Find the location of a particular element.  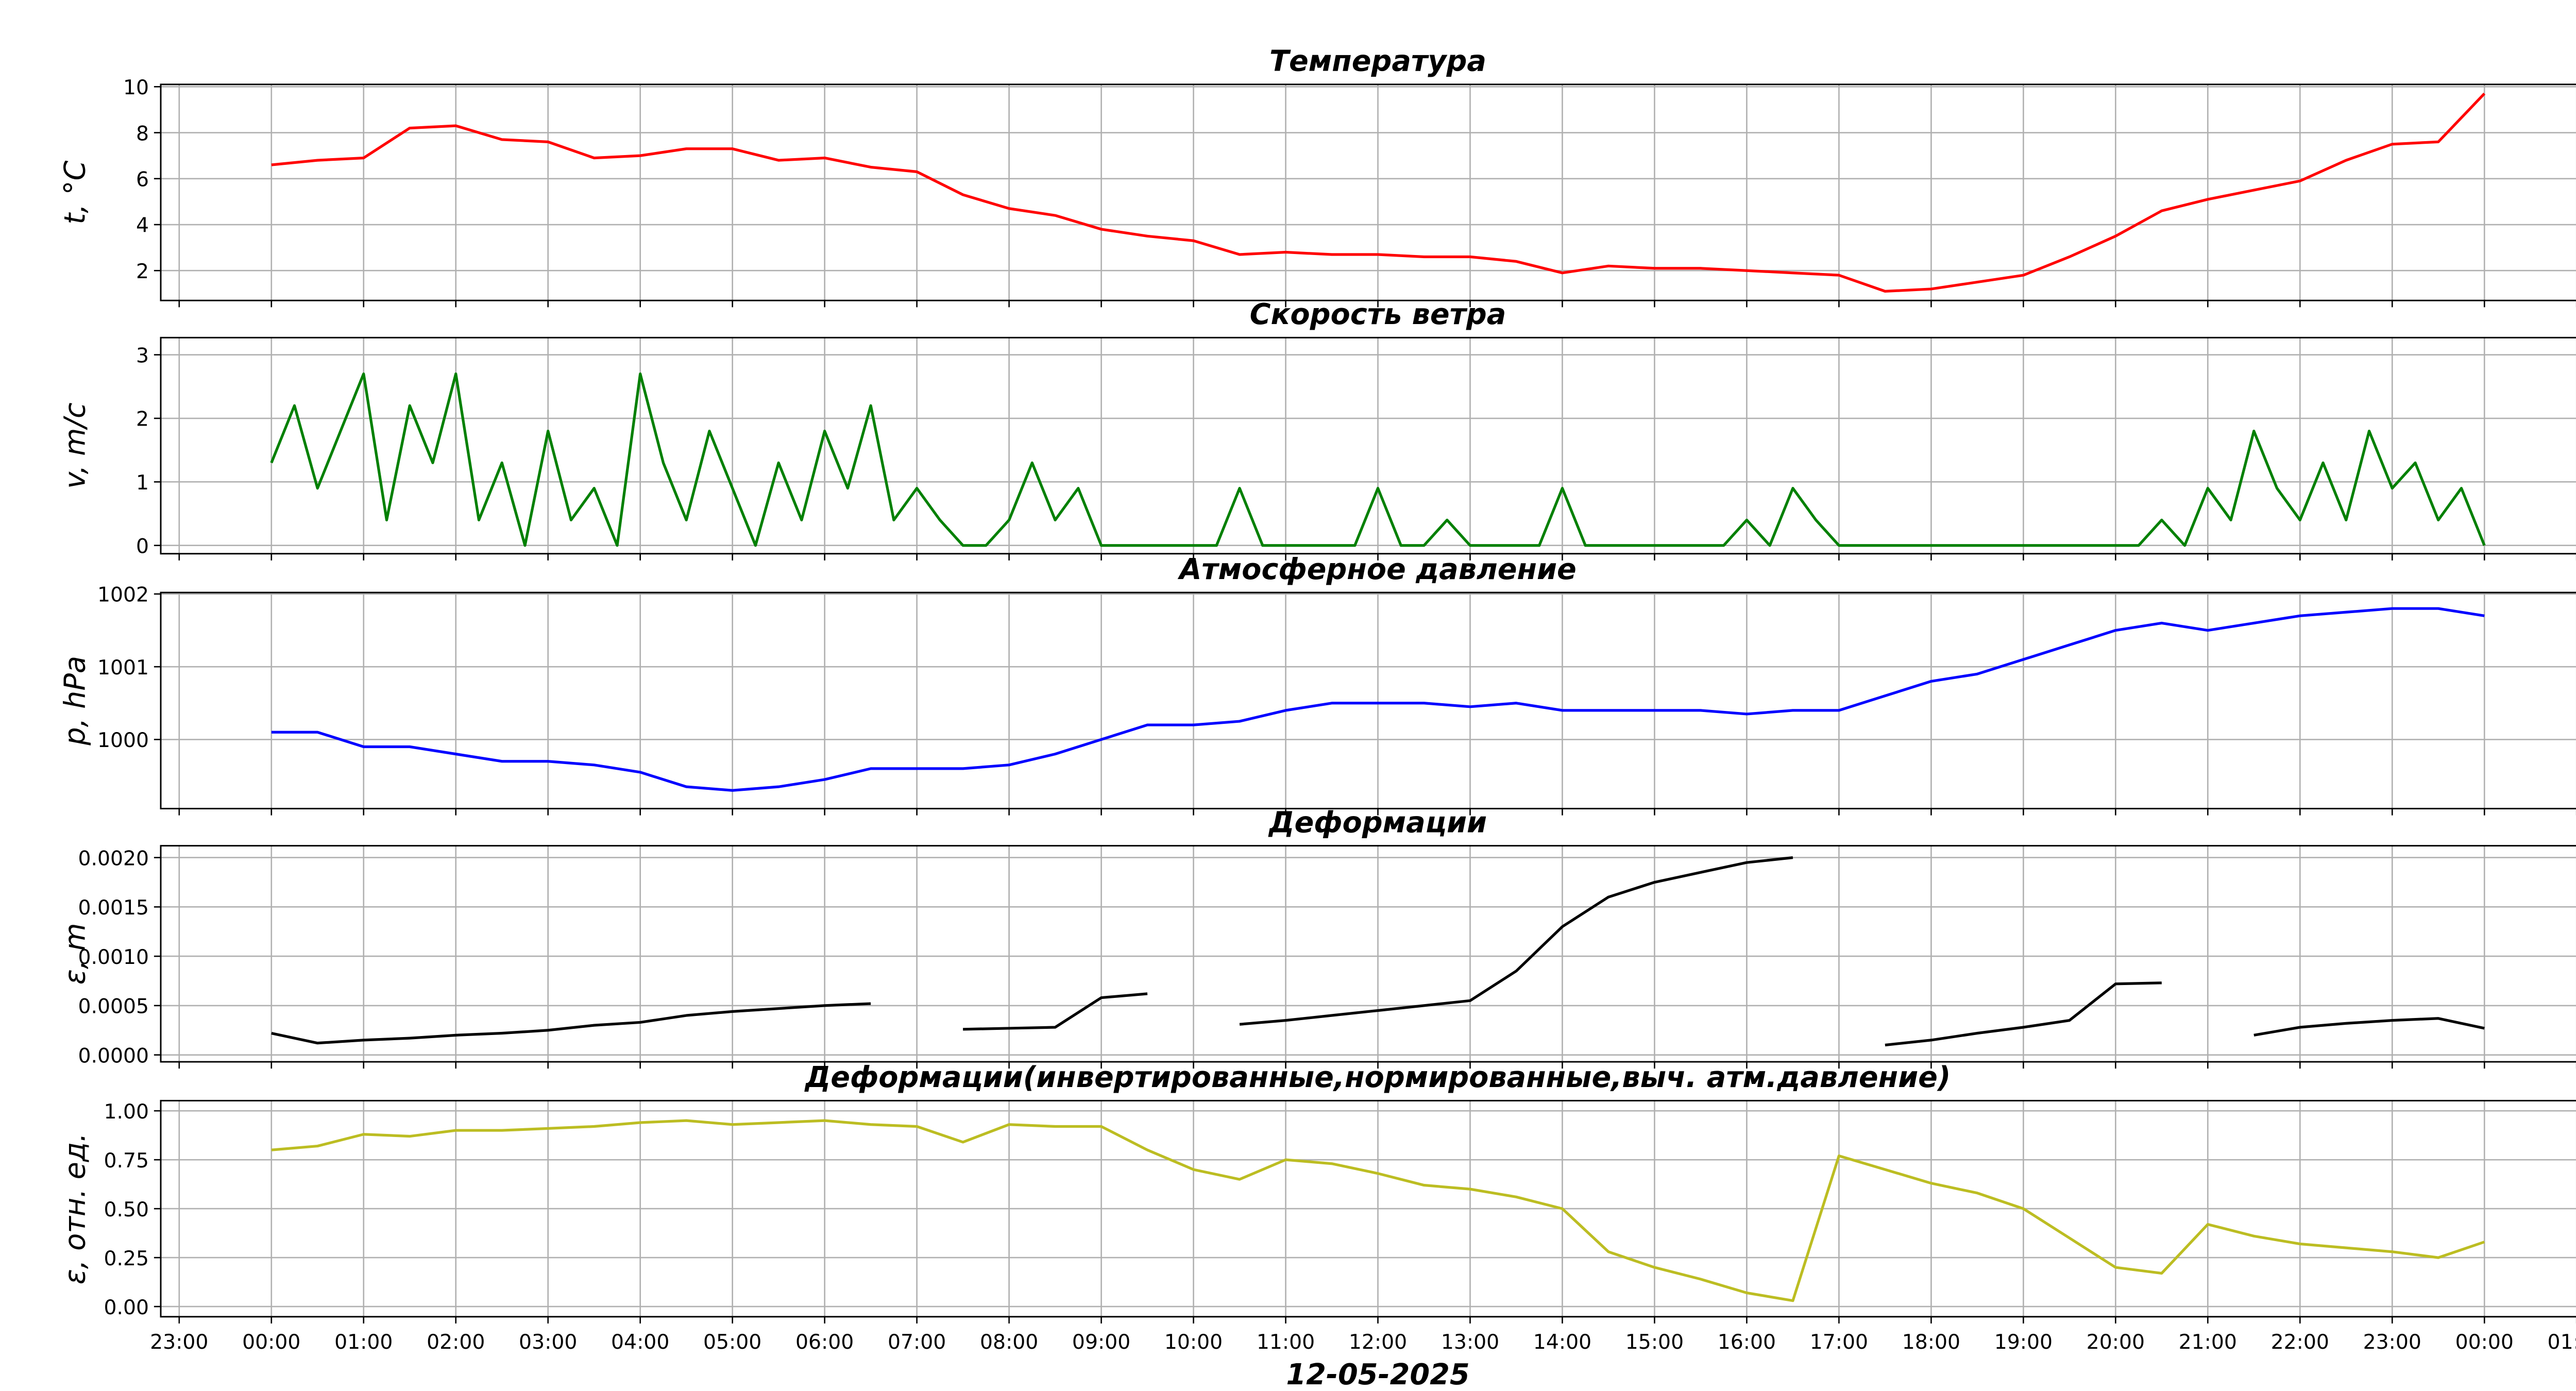

y-tick-label: 0.50 is located at coordinates (127, 1210).